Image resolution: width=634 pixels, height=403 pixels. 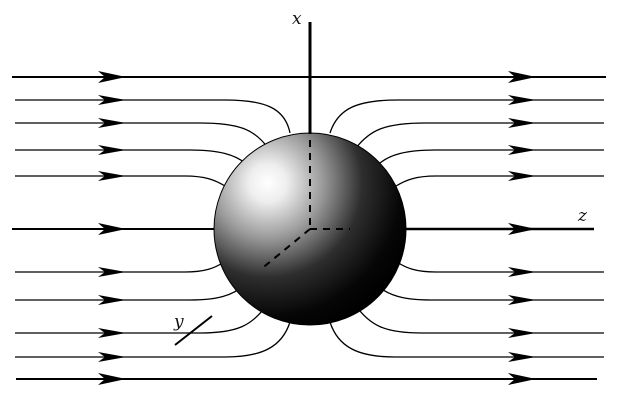 I want to click on y-axis-hidden, so click(x=285, y=249).